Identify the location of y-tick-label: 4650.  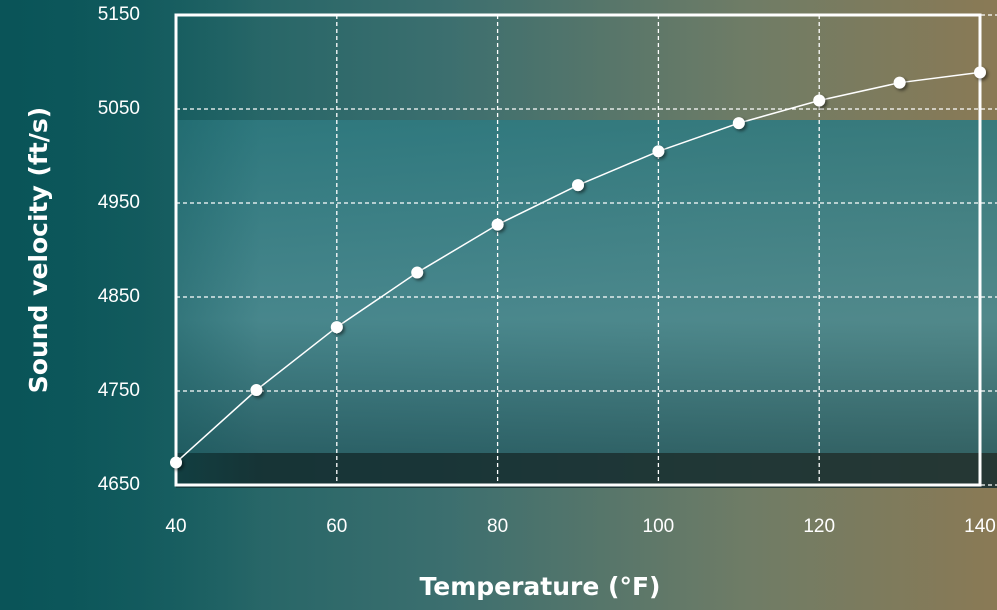
(119, 484).